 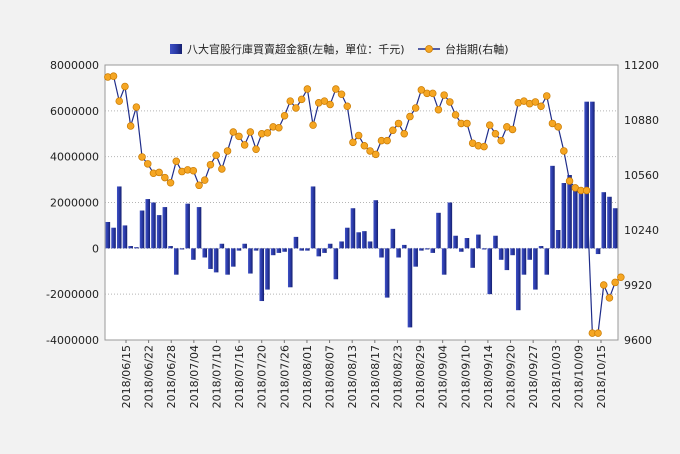 What do you see at coordinates (556, 376) in the screenshot?
I see `x-axis-tick-label: 2018/10/03` at bounding box center [556, 376].